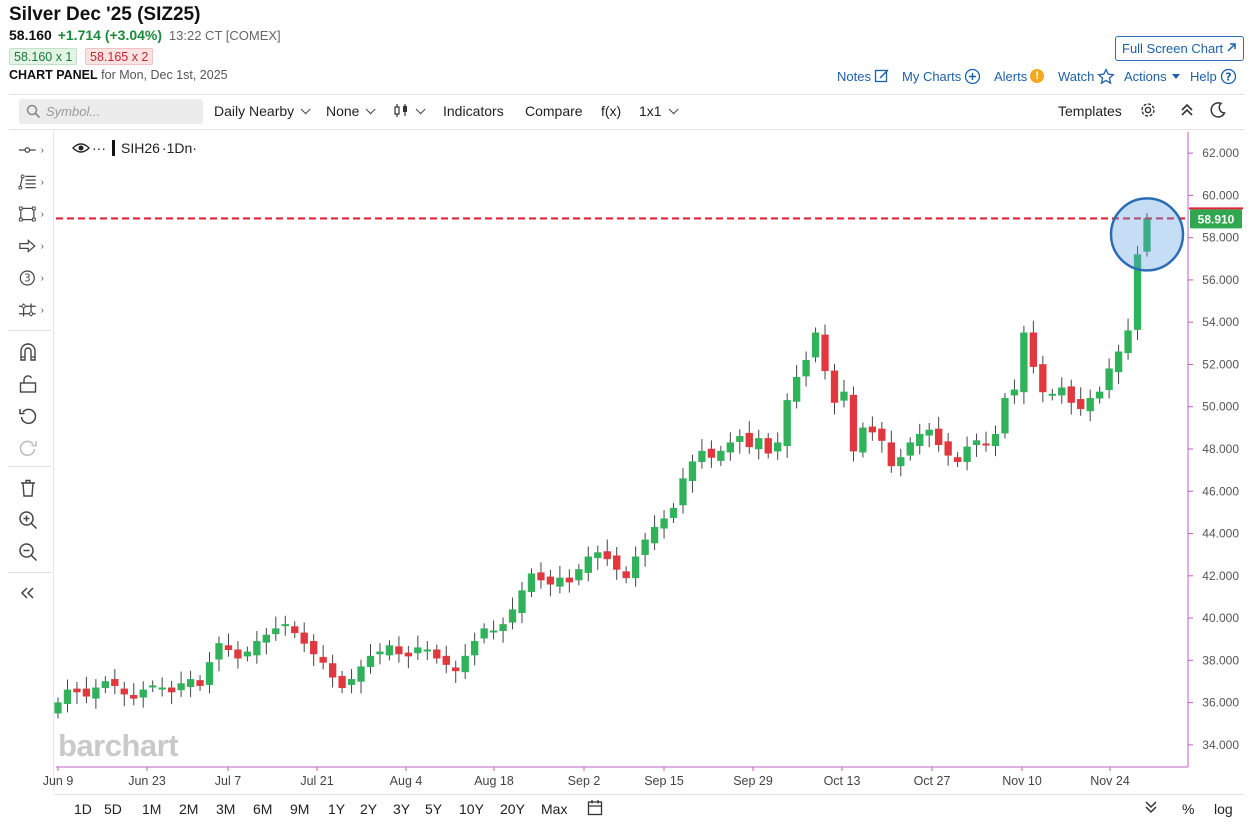  I want to click on alerts-button: Alerts !, so click(1019, 76).